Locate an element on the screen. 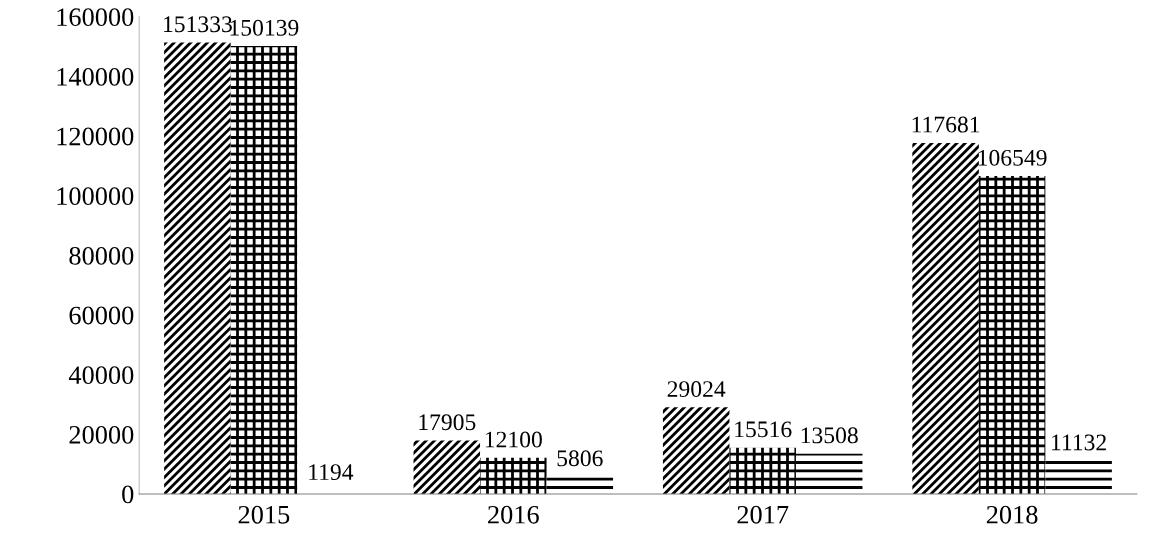  y-tick-label: 0 is located at coordinates (128, 494).